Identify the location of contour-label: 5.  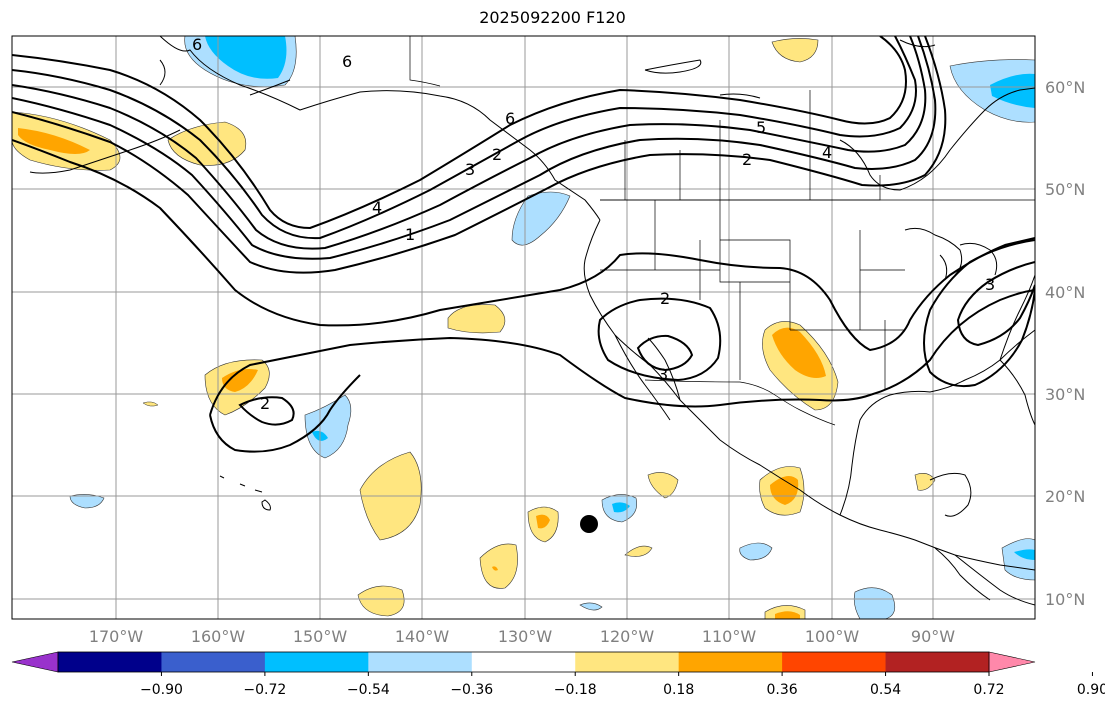
(761, 127).